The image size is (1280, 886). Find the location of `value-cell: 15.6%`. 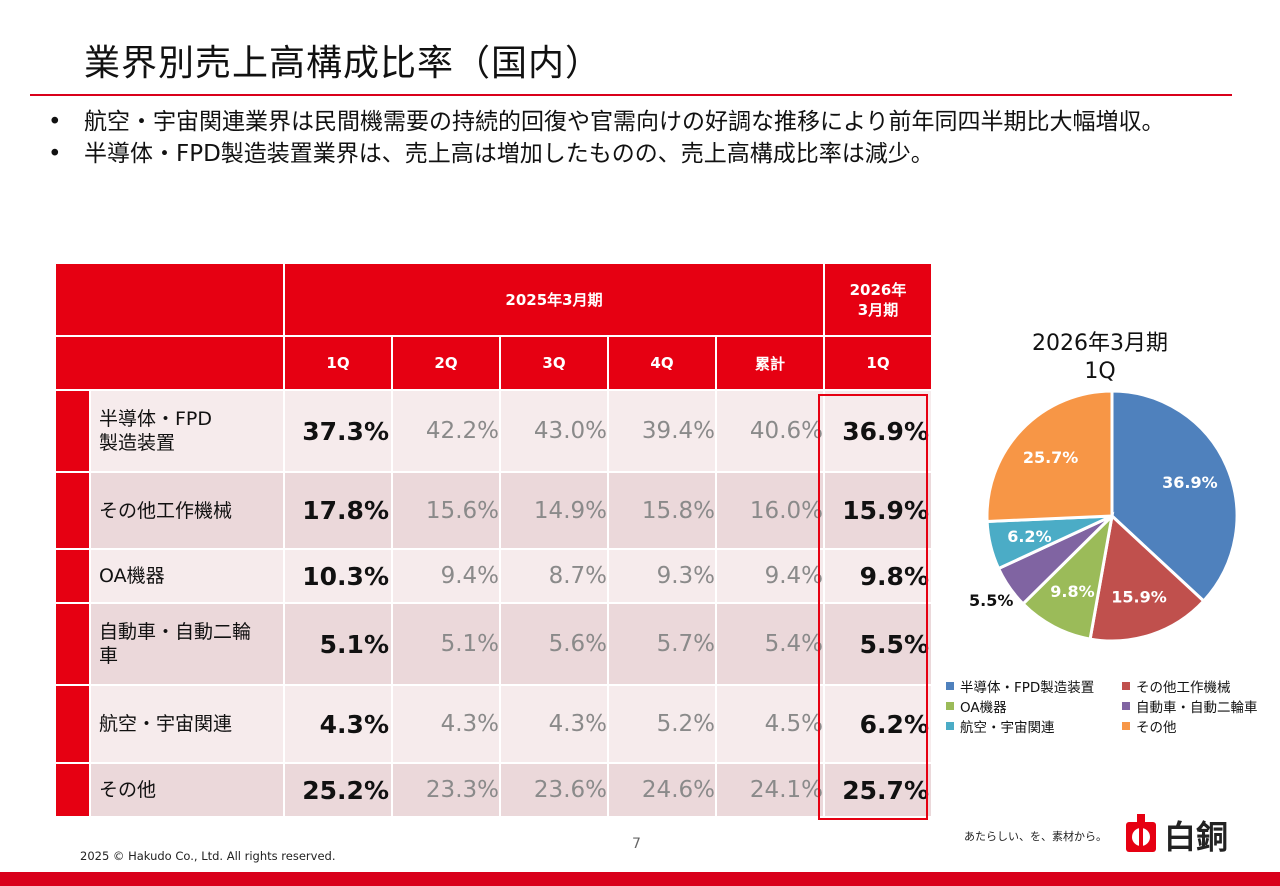

value-cell: 15.6% is located at coordinates (446, 510).